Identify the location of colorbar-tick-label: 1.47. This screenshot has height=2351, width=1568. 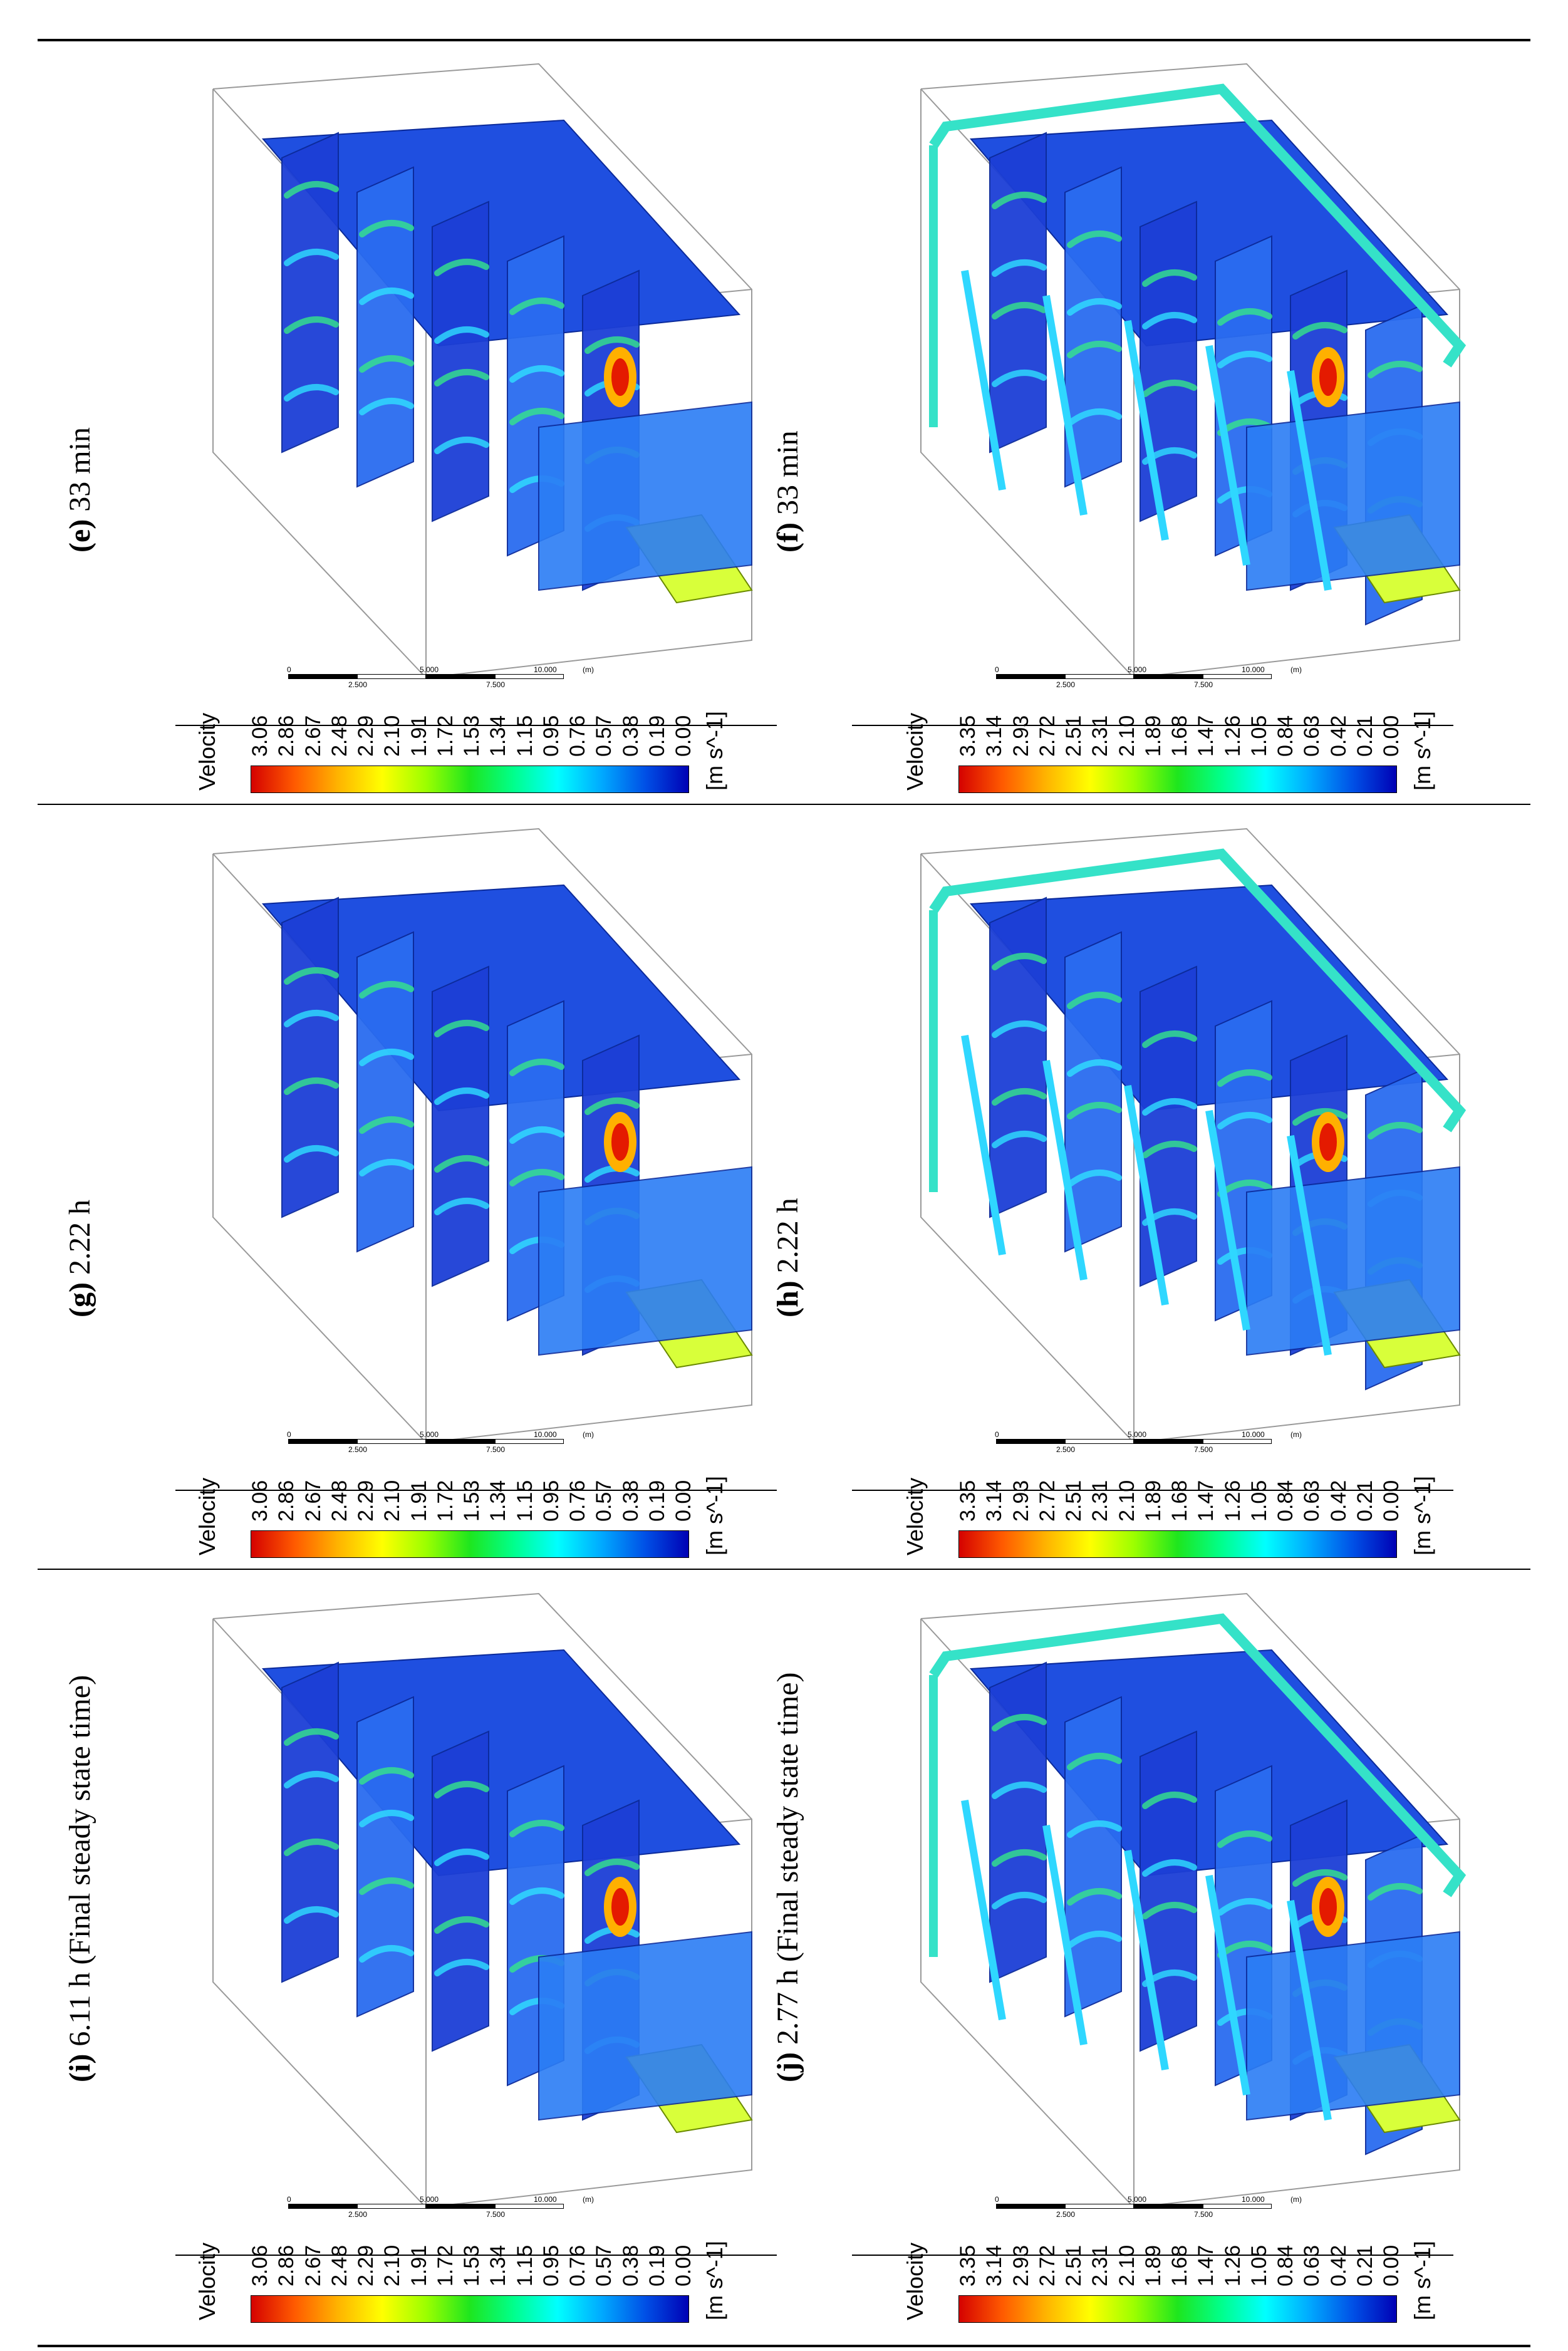
(1206, 1501).